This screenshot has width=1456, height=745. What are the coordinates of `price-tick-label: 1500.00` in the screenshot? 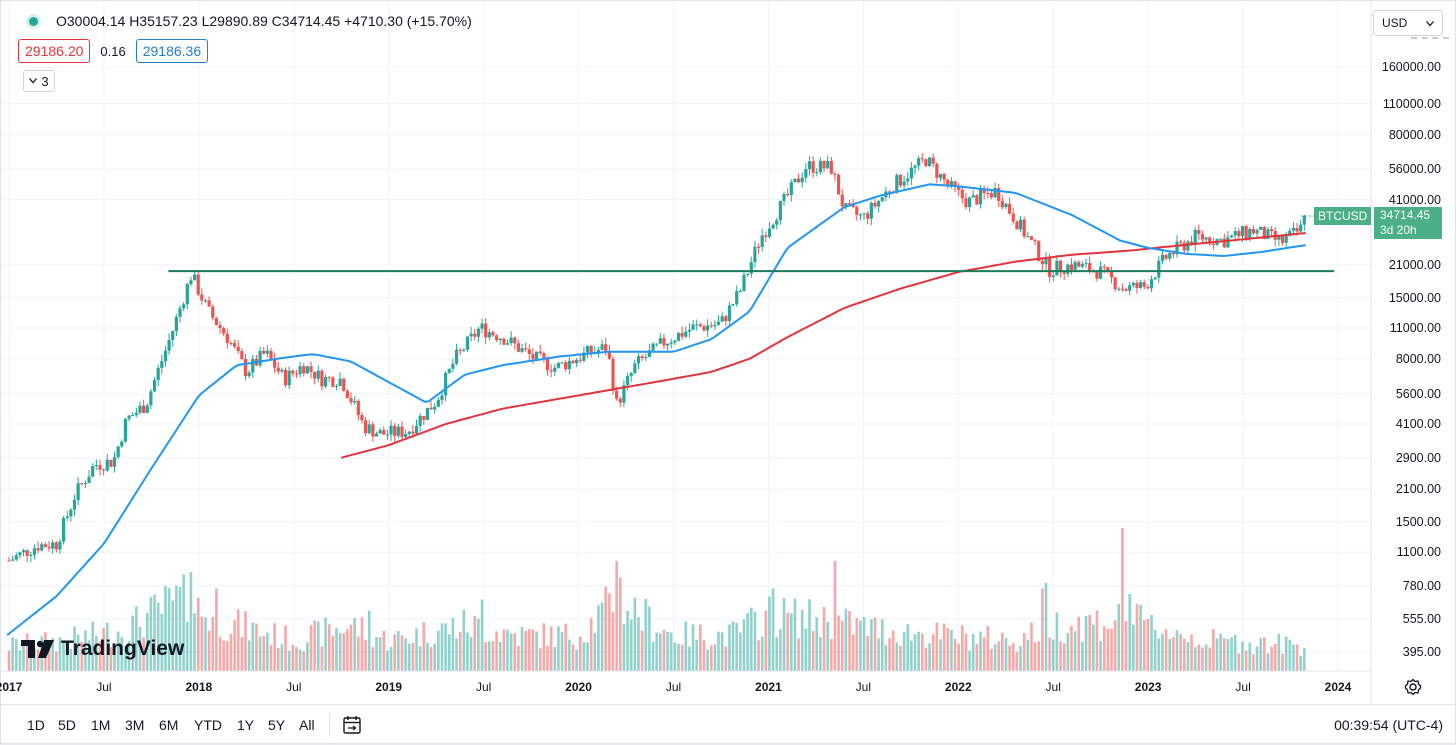 It's located at (1418, 521).